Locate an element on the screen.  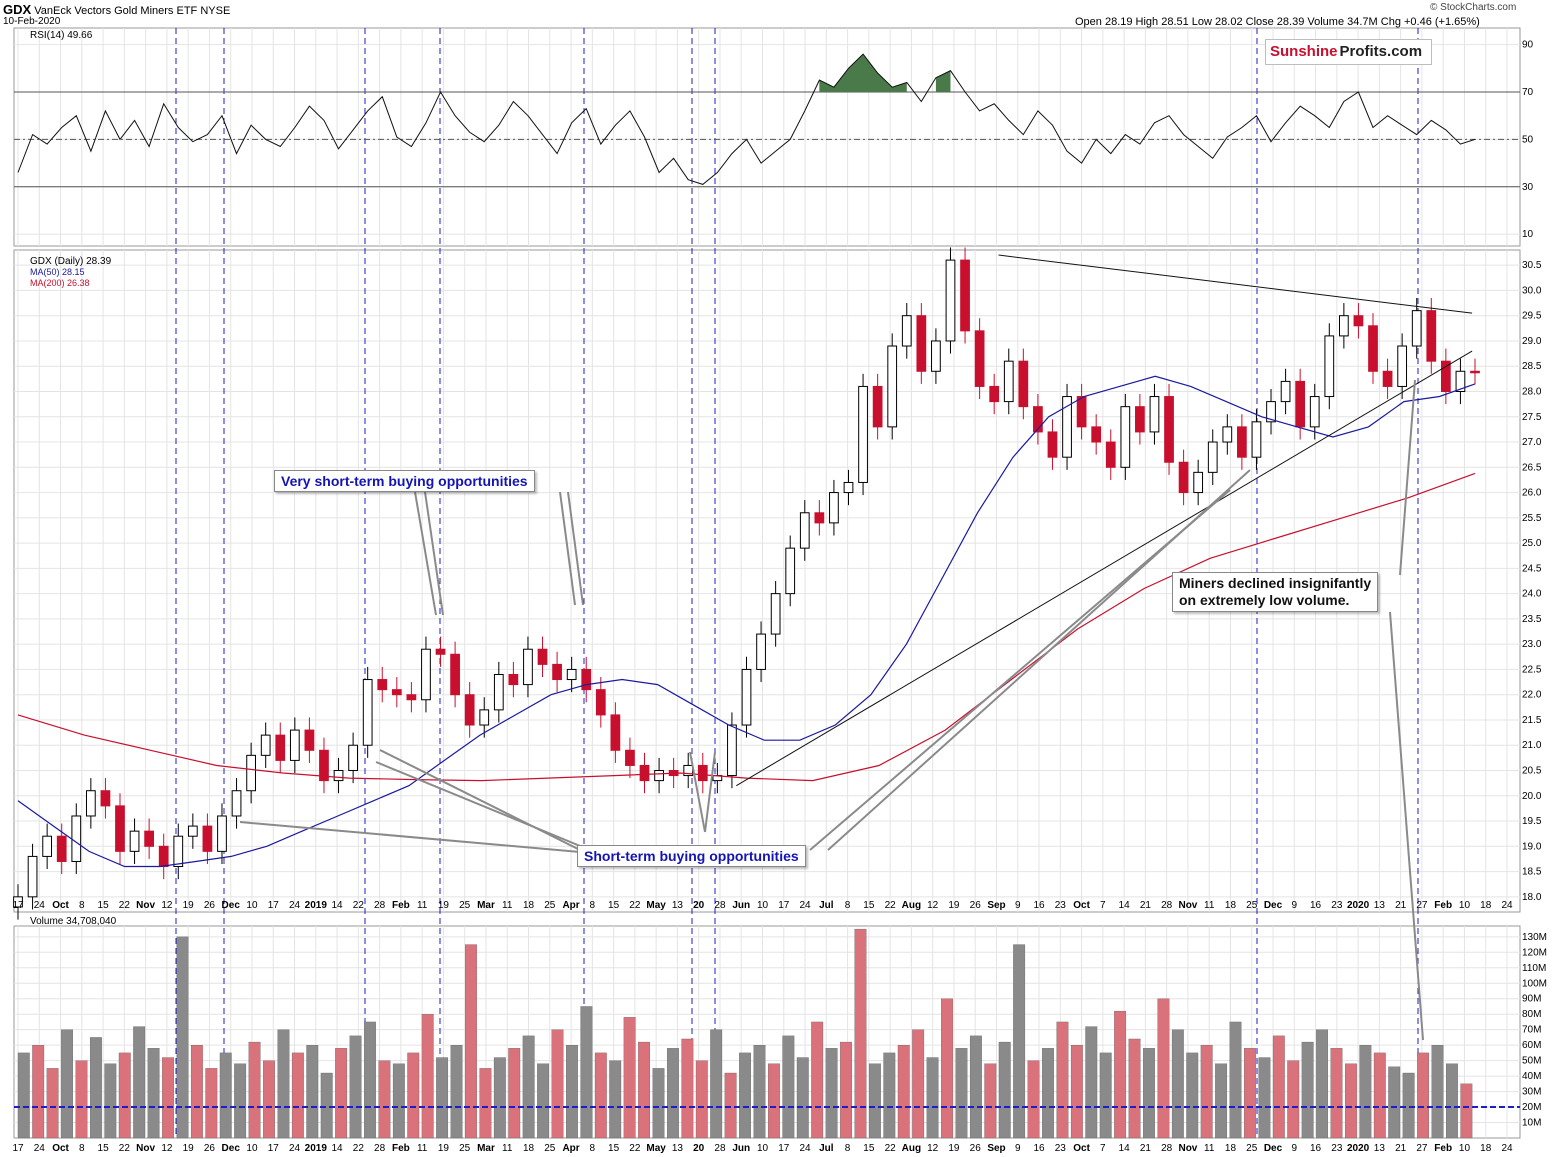
x-tick-label: 2020 is located at coordinates (1358, 1148).